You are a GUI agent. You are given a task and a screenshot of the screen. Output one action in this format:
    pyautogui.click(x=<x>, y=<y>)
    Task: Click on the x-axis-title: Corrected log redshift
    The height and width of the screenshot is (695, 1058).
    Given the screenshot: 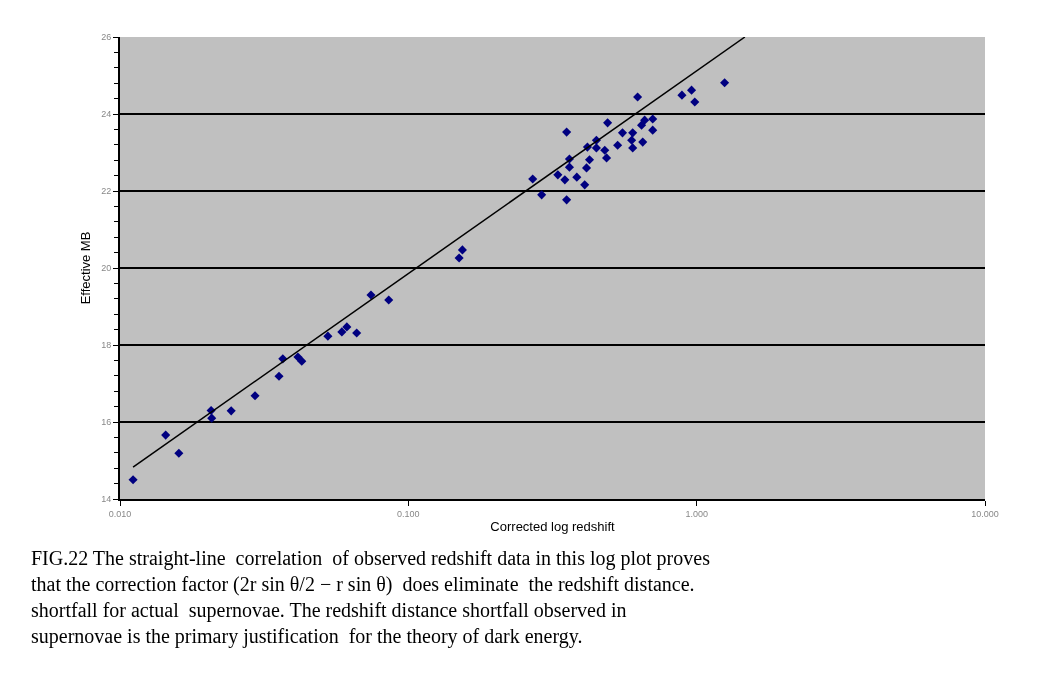 What is the action you would take?
    pyautogui.click(x=553, y=526)
    